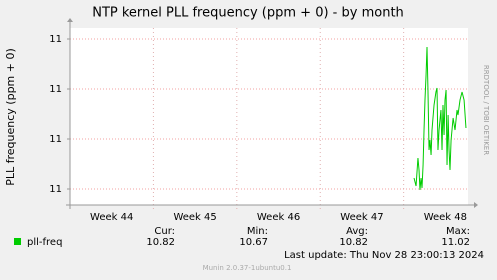 The width and height of the screenshot is (497, 280). Describe the element at coordinates (384, 255) in the screenshot. I see `last-update: Last update: Thu Nov 28 23:00:13 2024` at that location.